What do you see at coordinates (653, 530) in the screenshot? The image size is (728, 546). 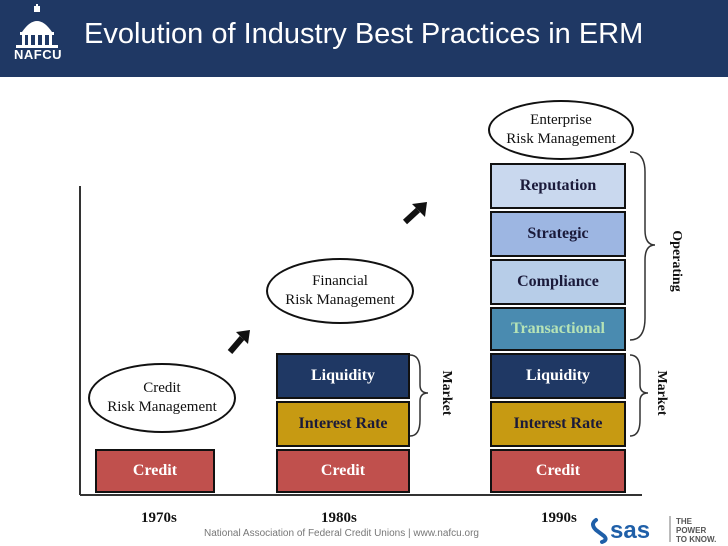 I see `sas-logo-icon: sas THE POWER TO KNOW.` at bounding box center [653, 530].